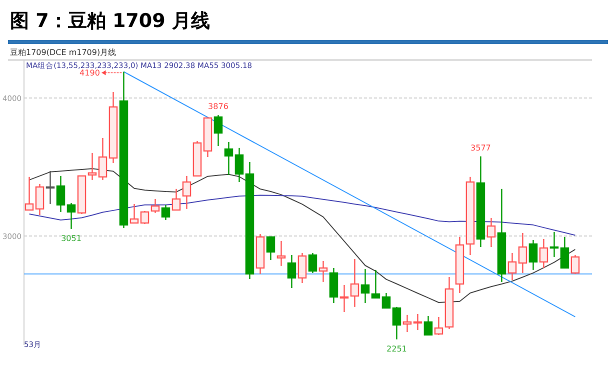 The height and width of the screenshot is (381, 614). Describe the element at coordinates (110, 21) in the screenshot. I see `chart-title: 图 7：豆粕 1709 月线` at that location.